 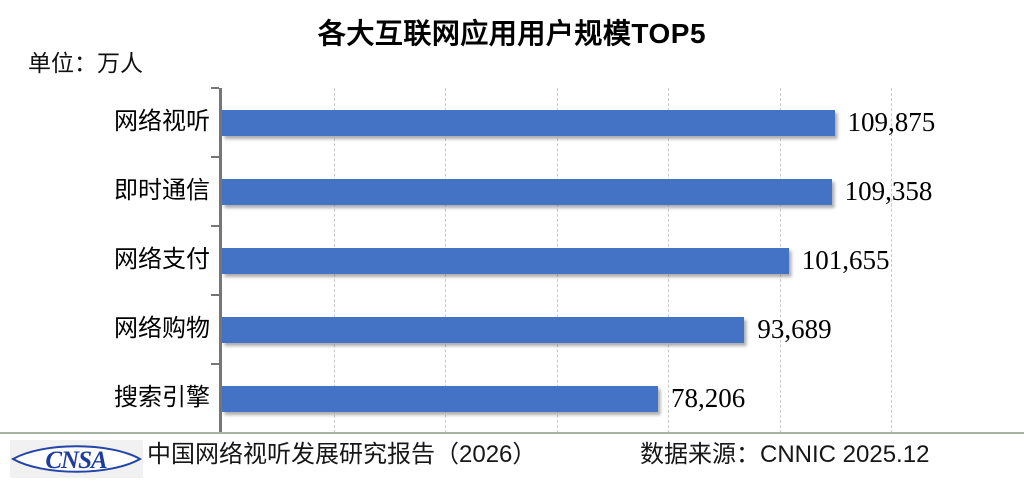 I want to click on category-label: 即时通信, so click(x=162, y=191).